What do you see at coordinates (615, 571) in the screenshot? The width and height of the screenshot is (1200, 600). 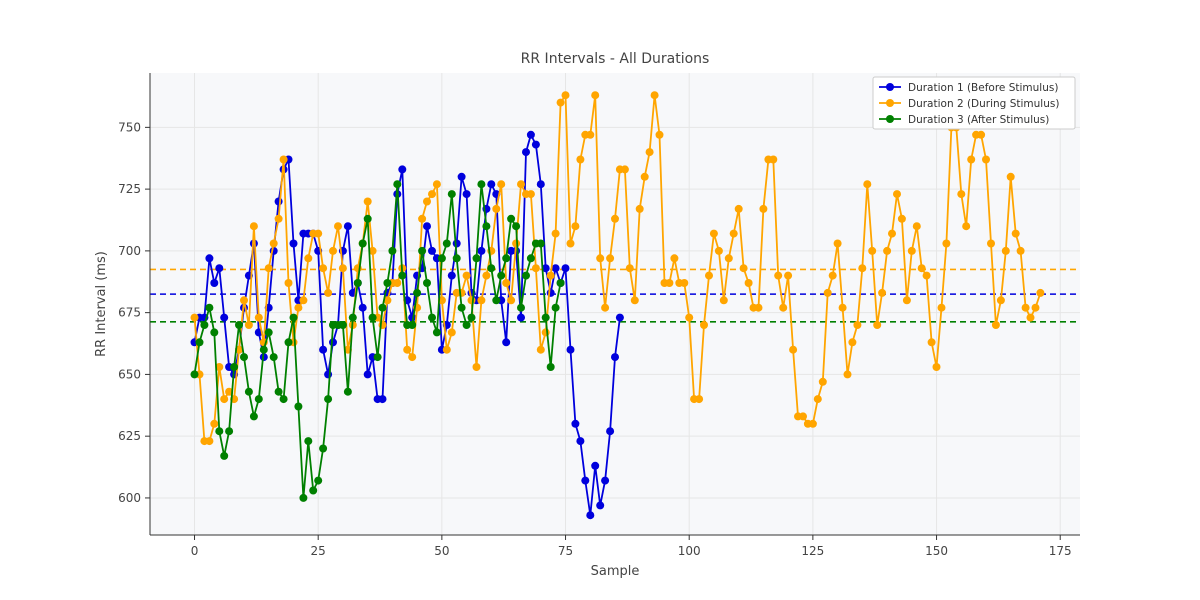 I see `x-axis-label: Sample` at bounding box center [615, 571].